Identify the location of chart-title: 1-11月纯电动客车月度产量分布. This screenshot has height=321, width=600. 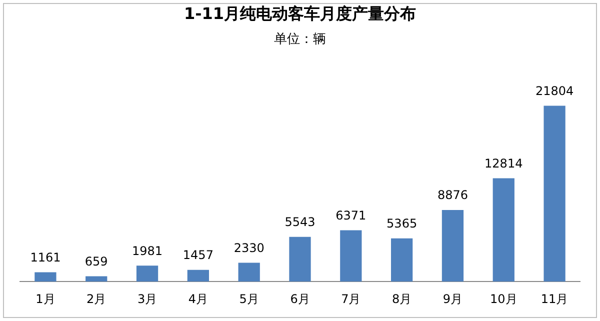
(300, 14).